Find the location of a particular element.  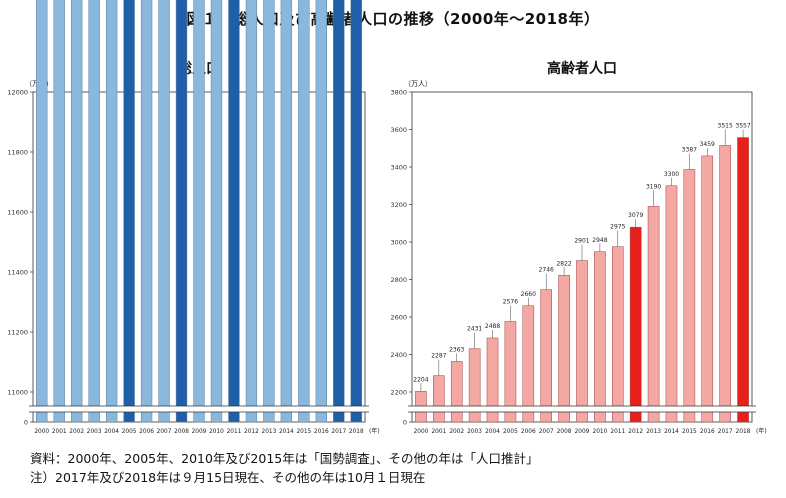

data-label-2013: 3190 is located at coordinates (653, 186).